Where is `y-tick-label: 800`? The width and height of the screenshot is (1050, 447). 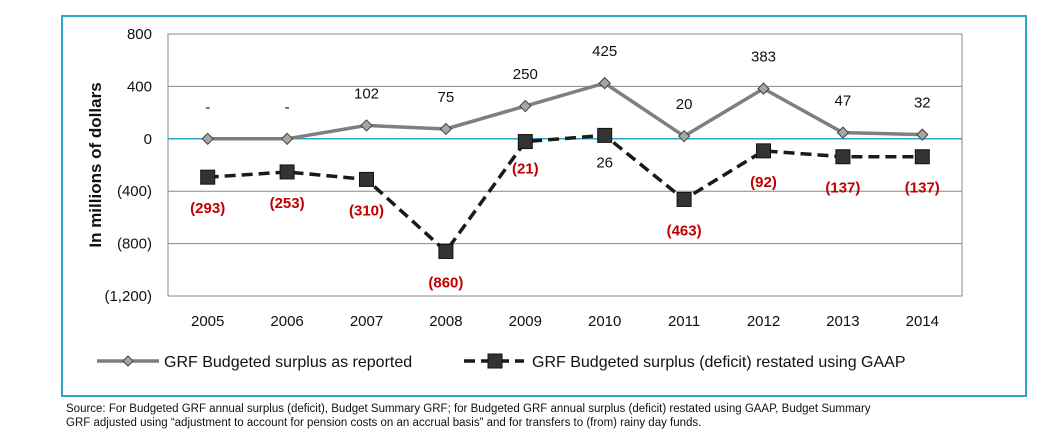 y-tick-label: 800 is located at coordinates (139, 34).